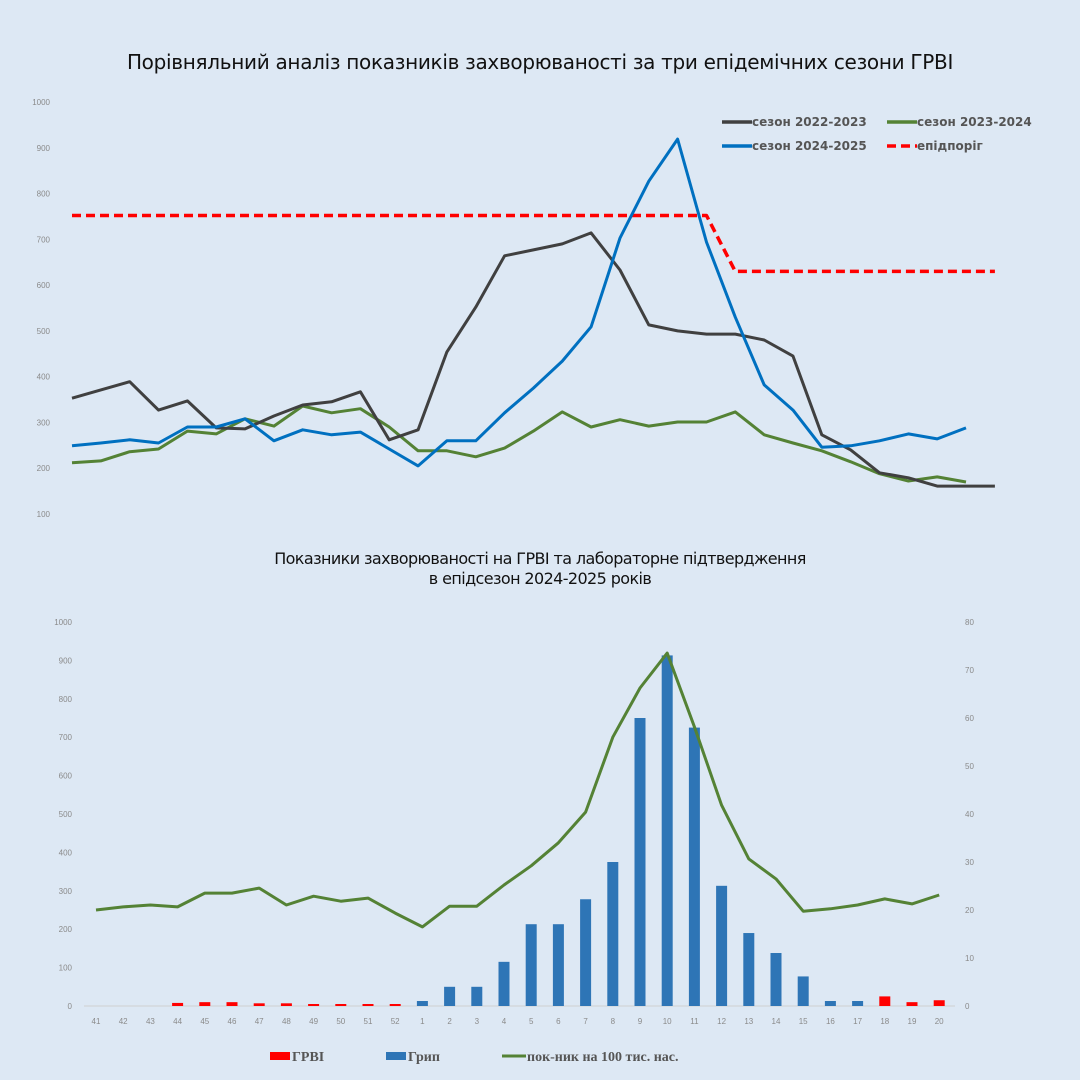  What do you see at coordinates (667, 1021) in the screenshot?
I see `x-tick-label: 10` at bounding box center [667, 1021].